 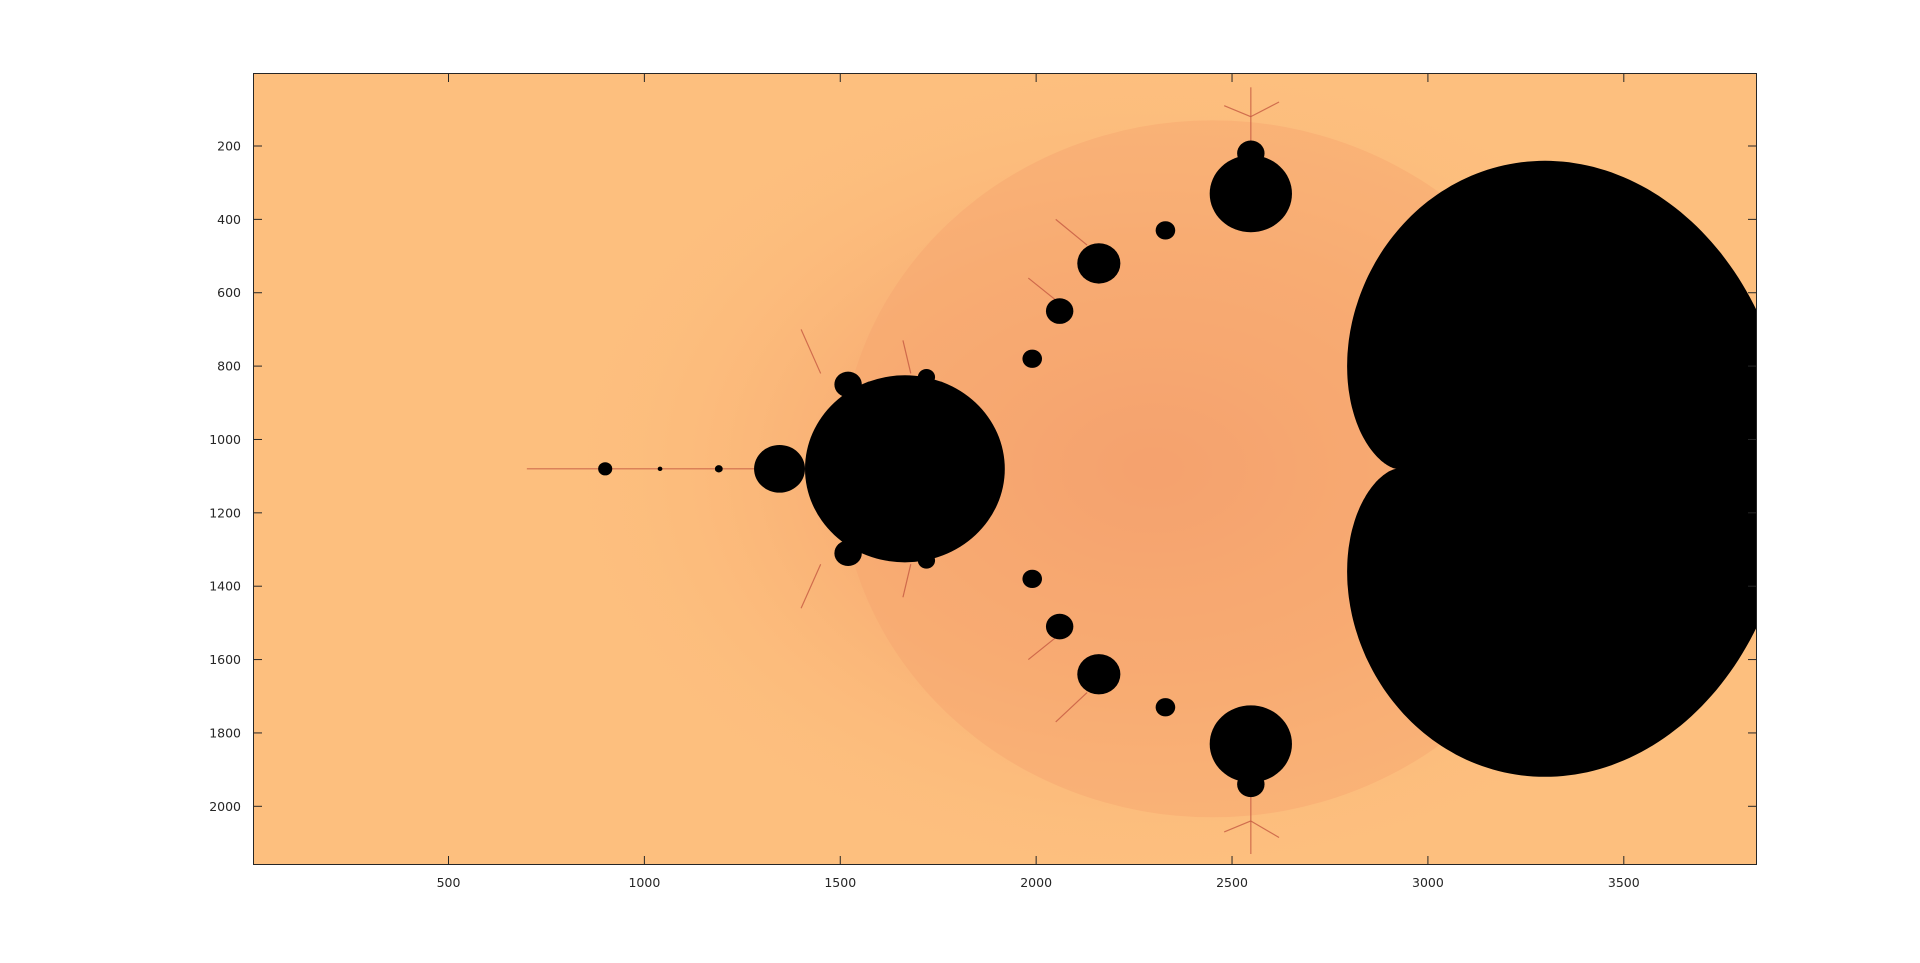 I want to click on period2-bulb, so click(x=905, y=469).